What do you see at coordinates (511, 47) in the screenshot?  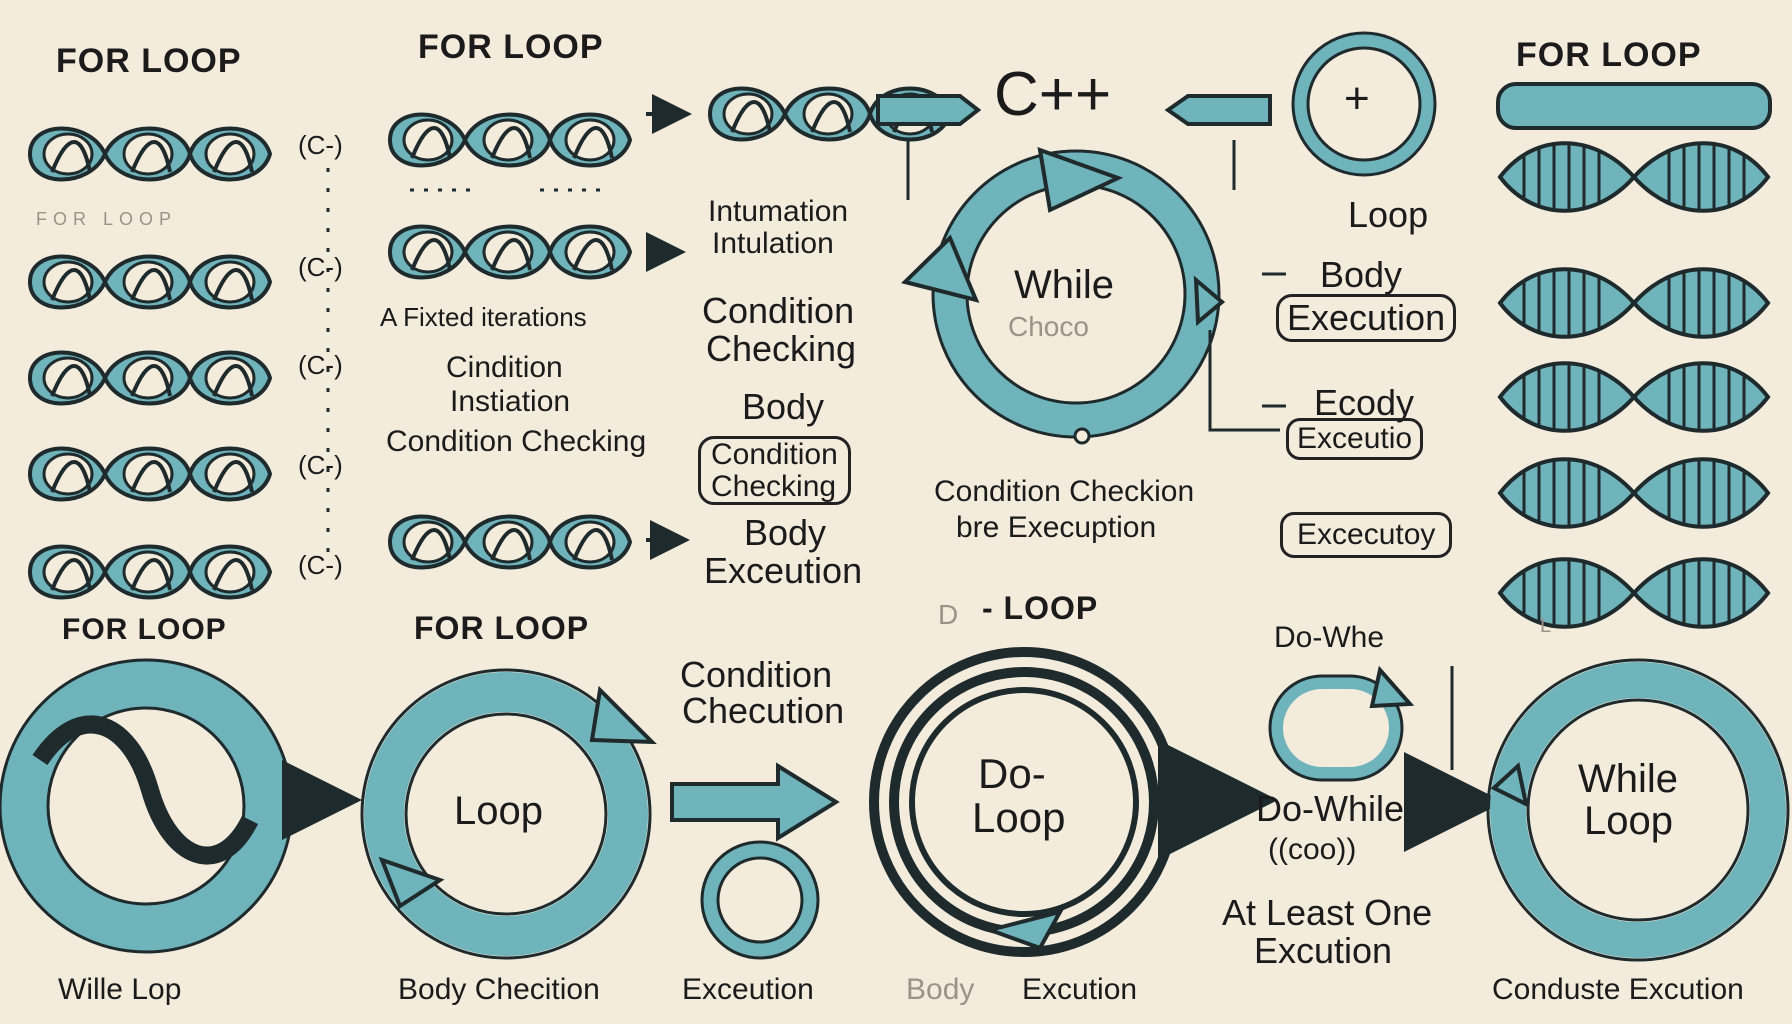 I see `for-loop-heading-2: FOR LOOP` at bounding box center [511, 47].